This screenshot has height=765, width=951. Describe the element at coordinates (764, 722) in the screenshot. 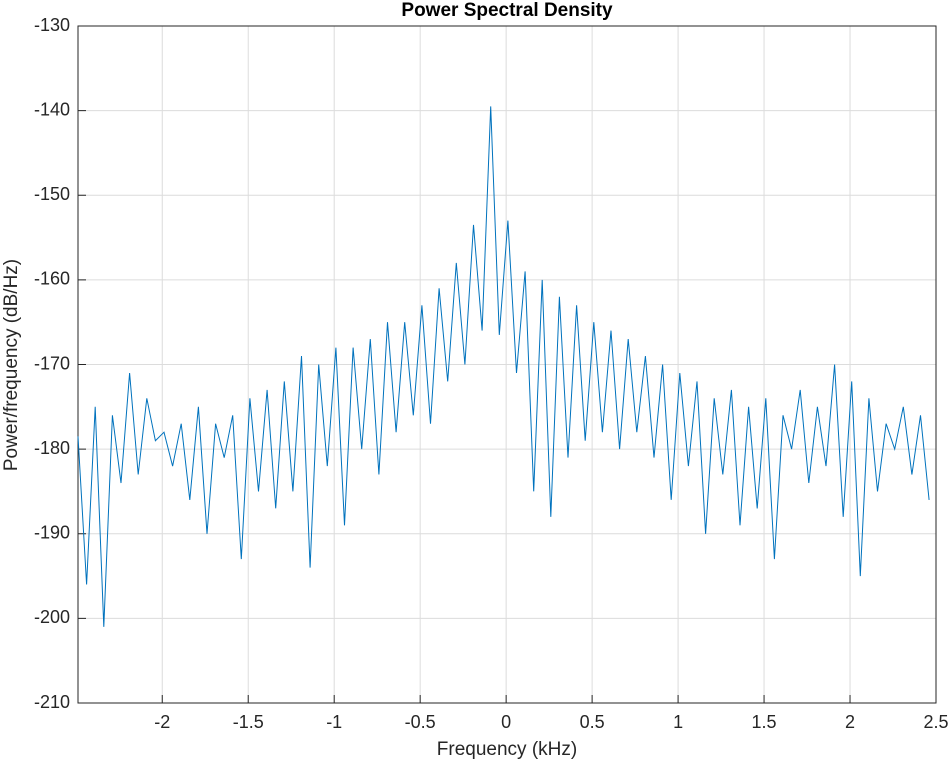

I see `x-tick-label: 1.5` at that location.